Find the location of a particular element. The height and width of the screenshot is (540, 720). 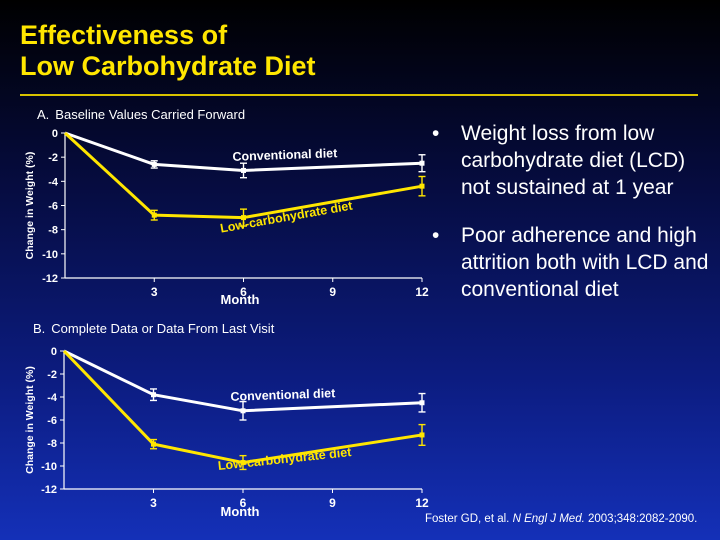

panel-b-title: Complete Data or Data From Last Visit is located at coordinates (163, 328).